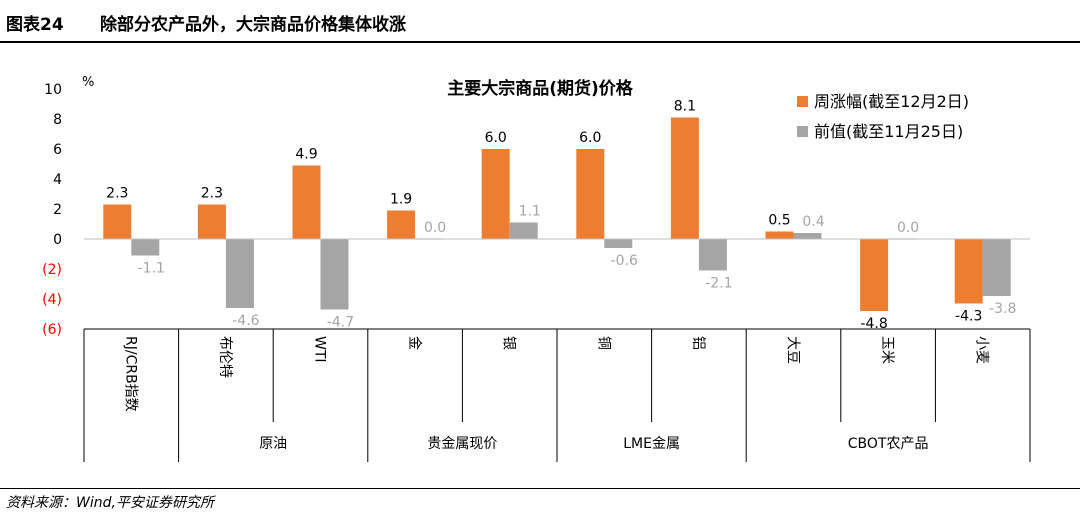  I want to click on x-category-label: 铜, so click(603, 343).